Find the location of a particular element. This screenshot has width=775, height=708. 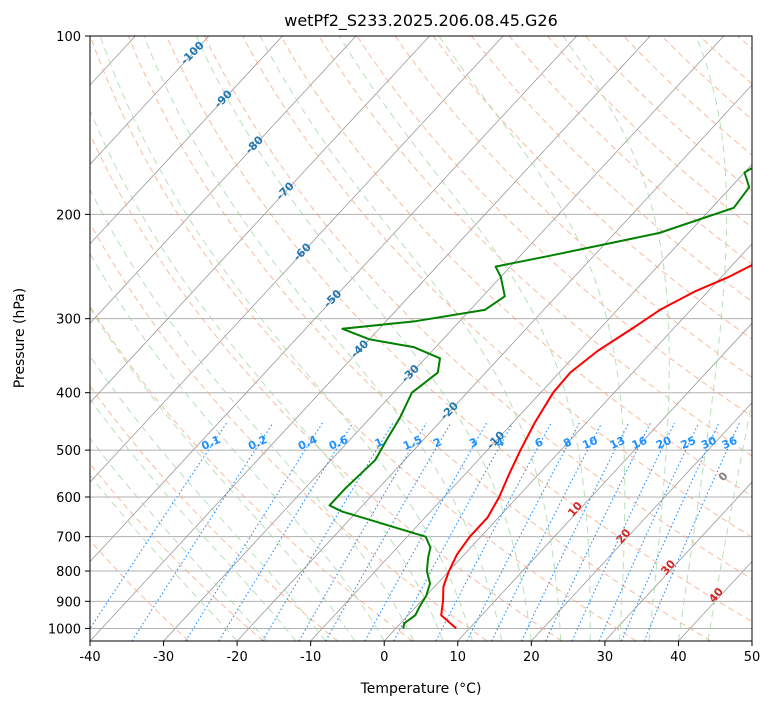

x-axis-label: Temperature (°C) is located at coordinates (421, 689).